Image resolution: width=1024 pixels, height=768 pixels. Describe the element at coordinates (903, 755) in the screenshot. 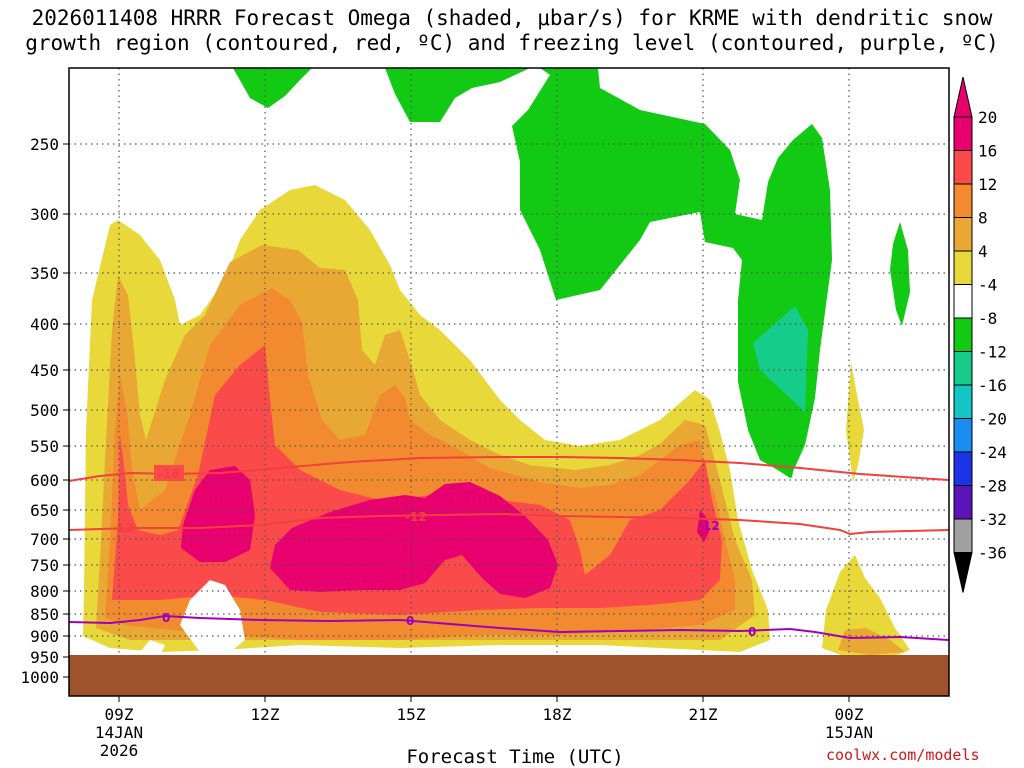

I see `watermark: coolwx.com/models` at that location.